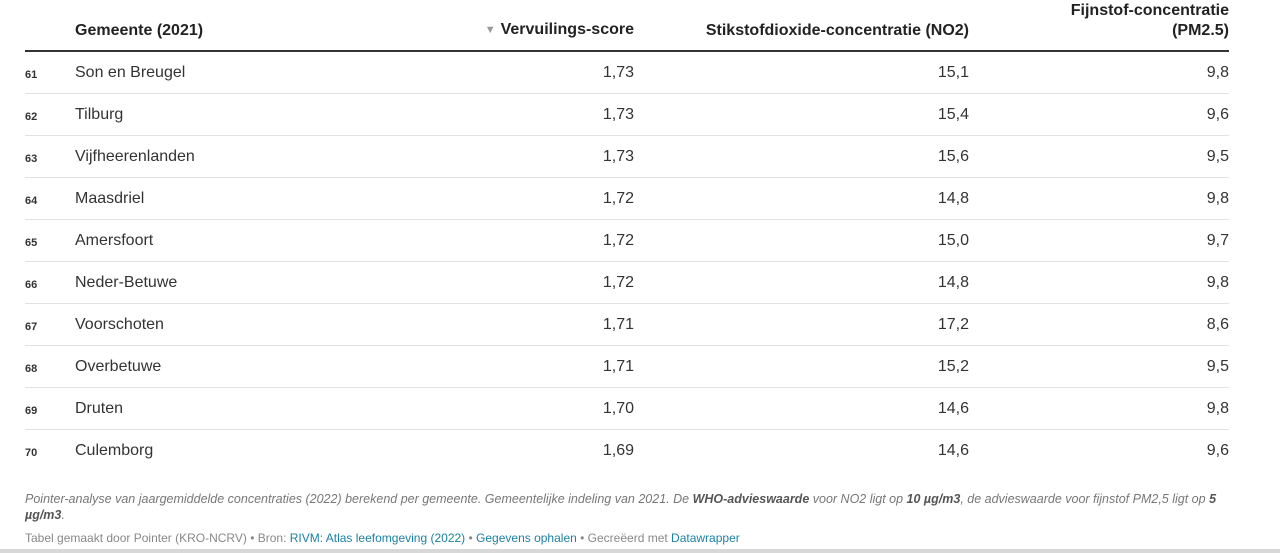 Image resolution: width=1280 pixels, height=553 pixels. Describe the element at coordinates (114, 240) in the screenshot. I see `row-gemeente: Amersfoort` at that location.